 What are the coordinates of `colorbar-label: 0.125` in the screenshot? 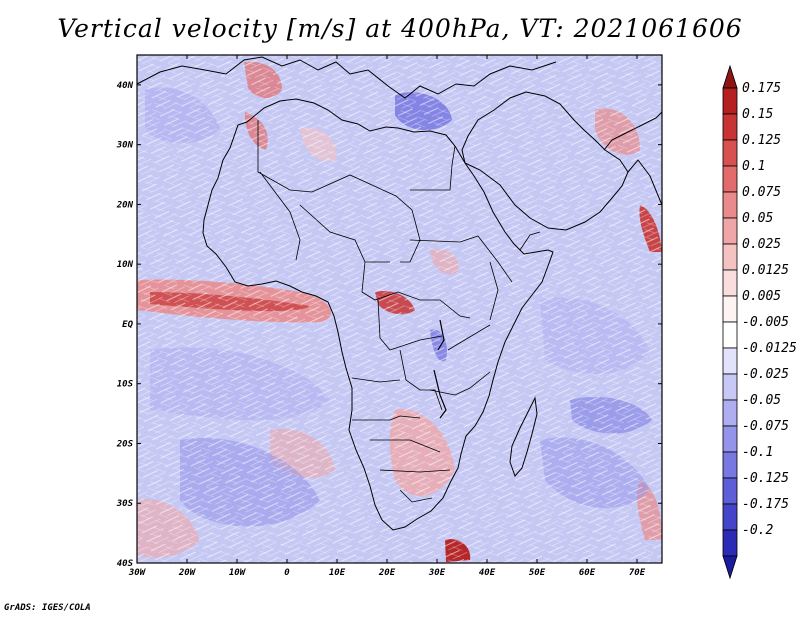 It's located at (761, 140).